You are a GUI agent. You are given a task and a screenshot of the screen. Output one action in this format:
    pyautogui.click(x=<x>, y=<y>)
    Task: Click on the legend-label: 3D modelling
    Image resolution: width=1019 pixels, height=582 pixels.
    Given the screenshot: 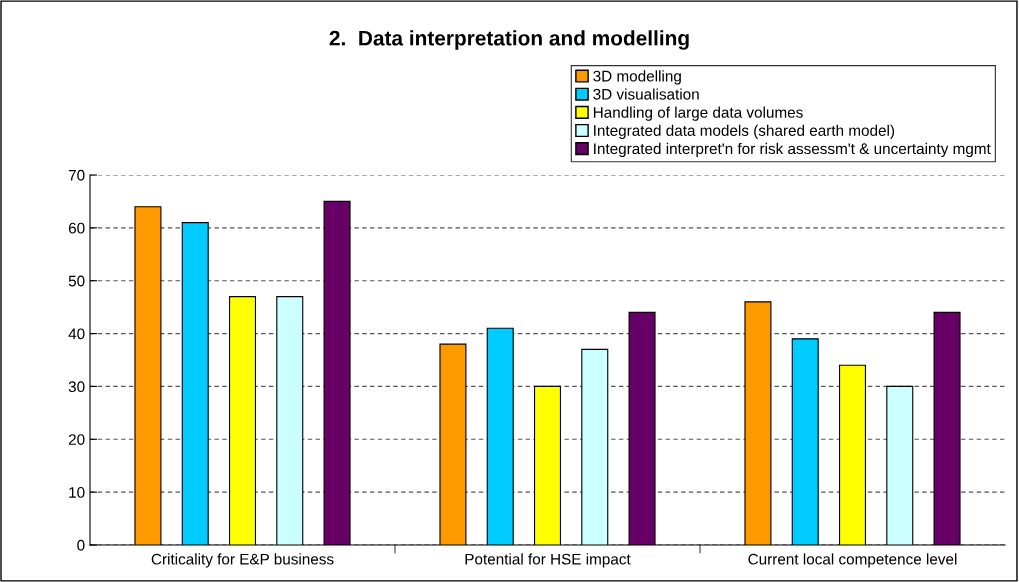 What is the action you would take?
    pyautogui.click(x=637, y=77)
    